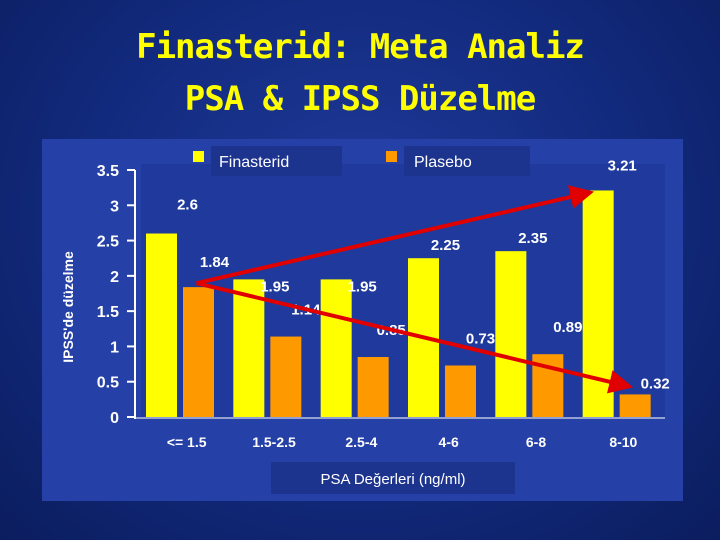  Describe the element at coordinates (114, 277) in the screenshot. I see `y-tick-label: 2` at that location.